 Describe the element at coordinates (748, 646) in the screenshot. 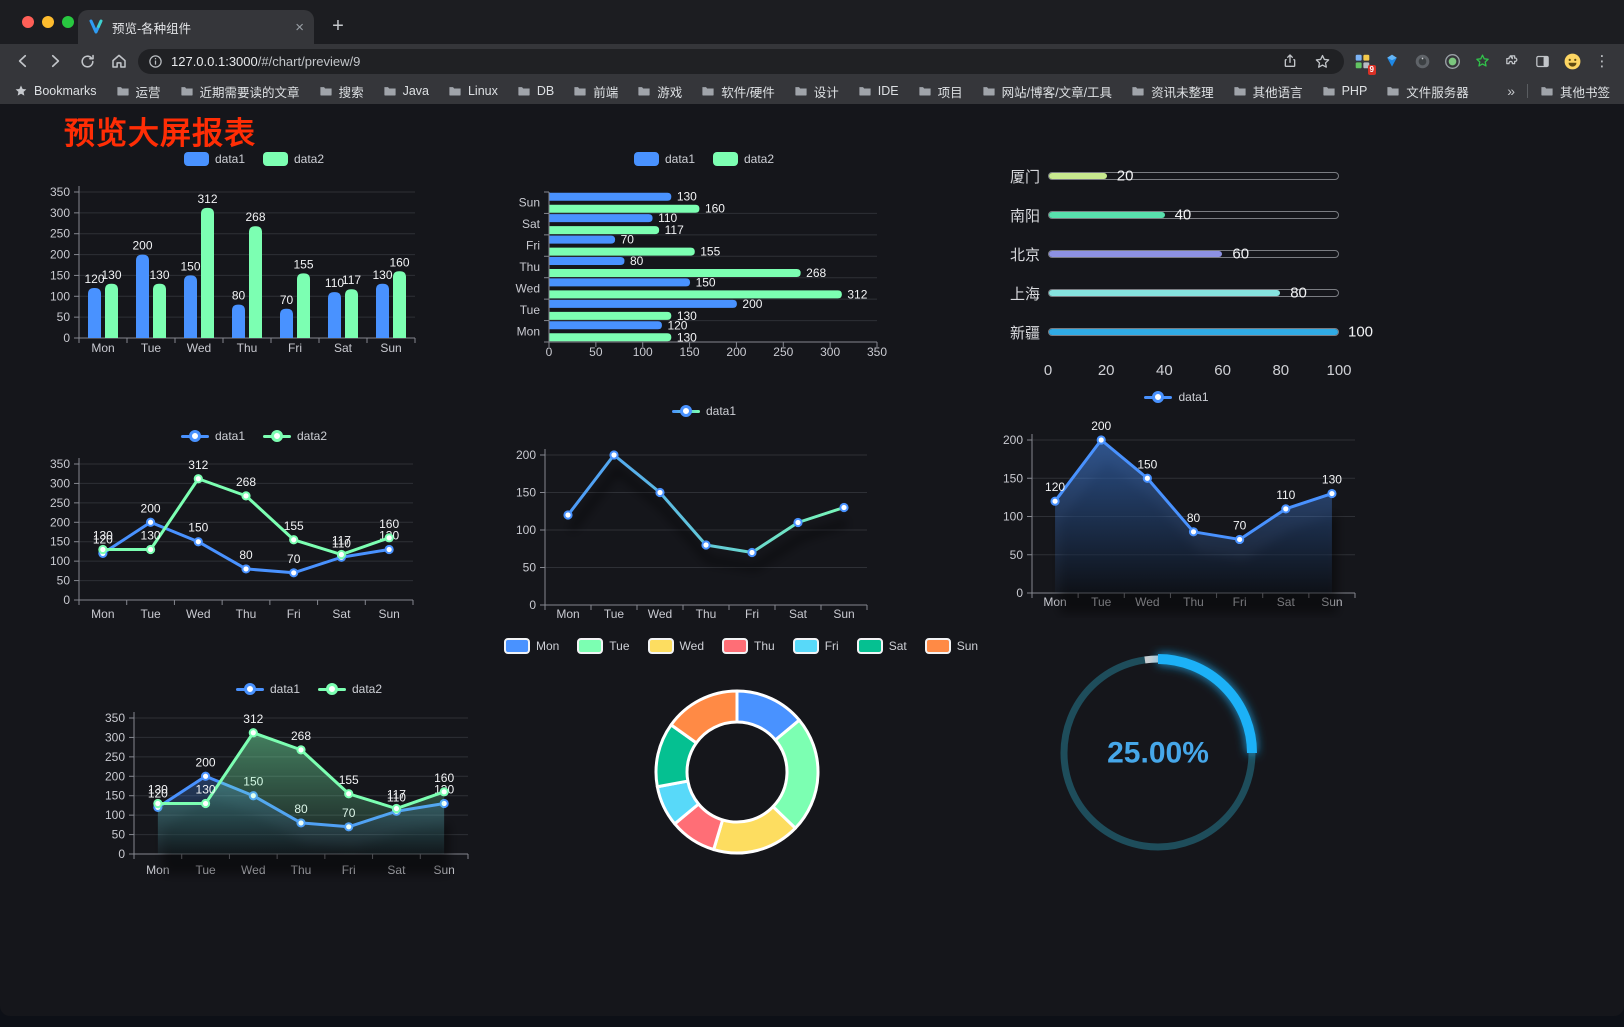

I see `legend-item-Thu: Thu` at that location.